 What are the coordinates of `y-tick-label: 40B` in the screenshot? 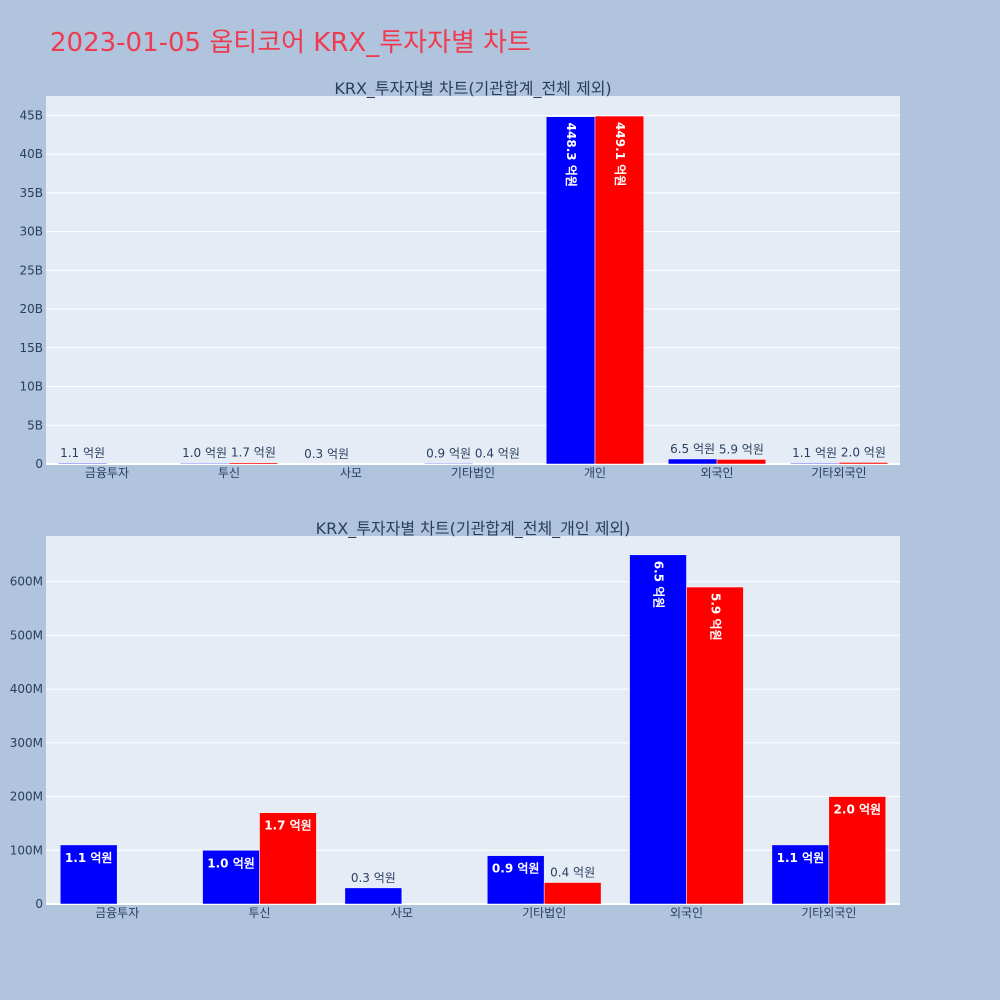 It's located at (31, 154).